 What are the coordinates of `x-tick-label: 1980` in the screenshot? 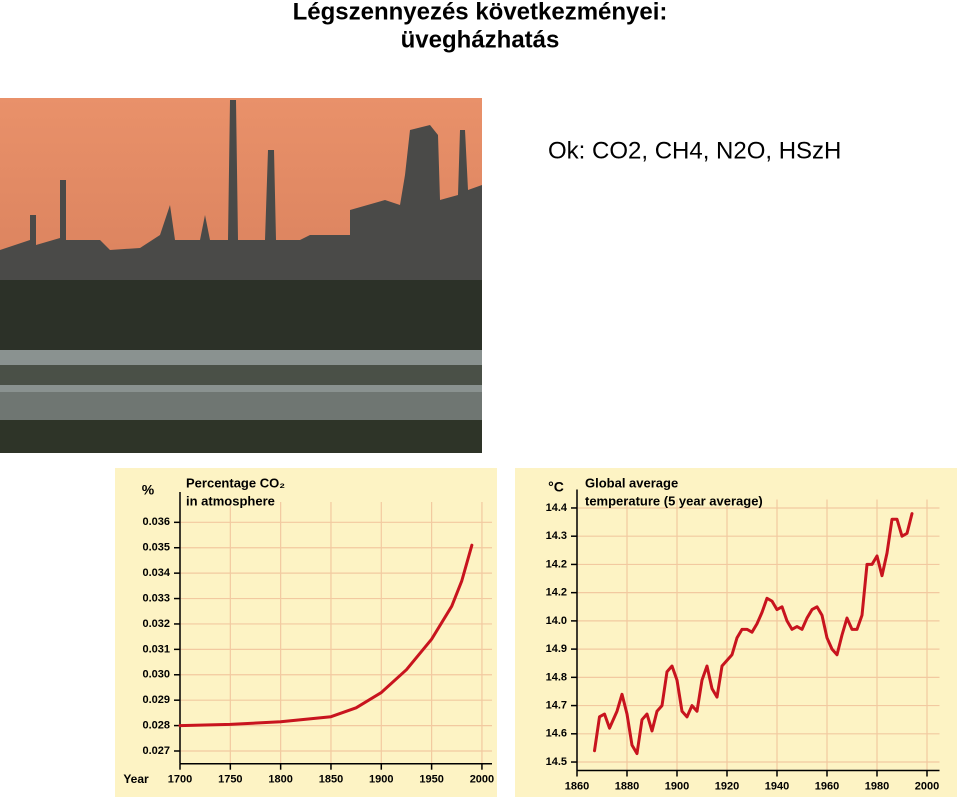 It's located at (877, 786).